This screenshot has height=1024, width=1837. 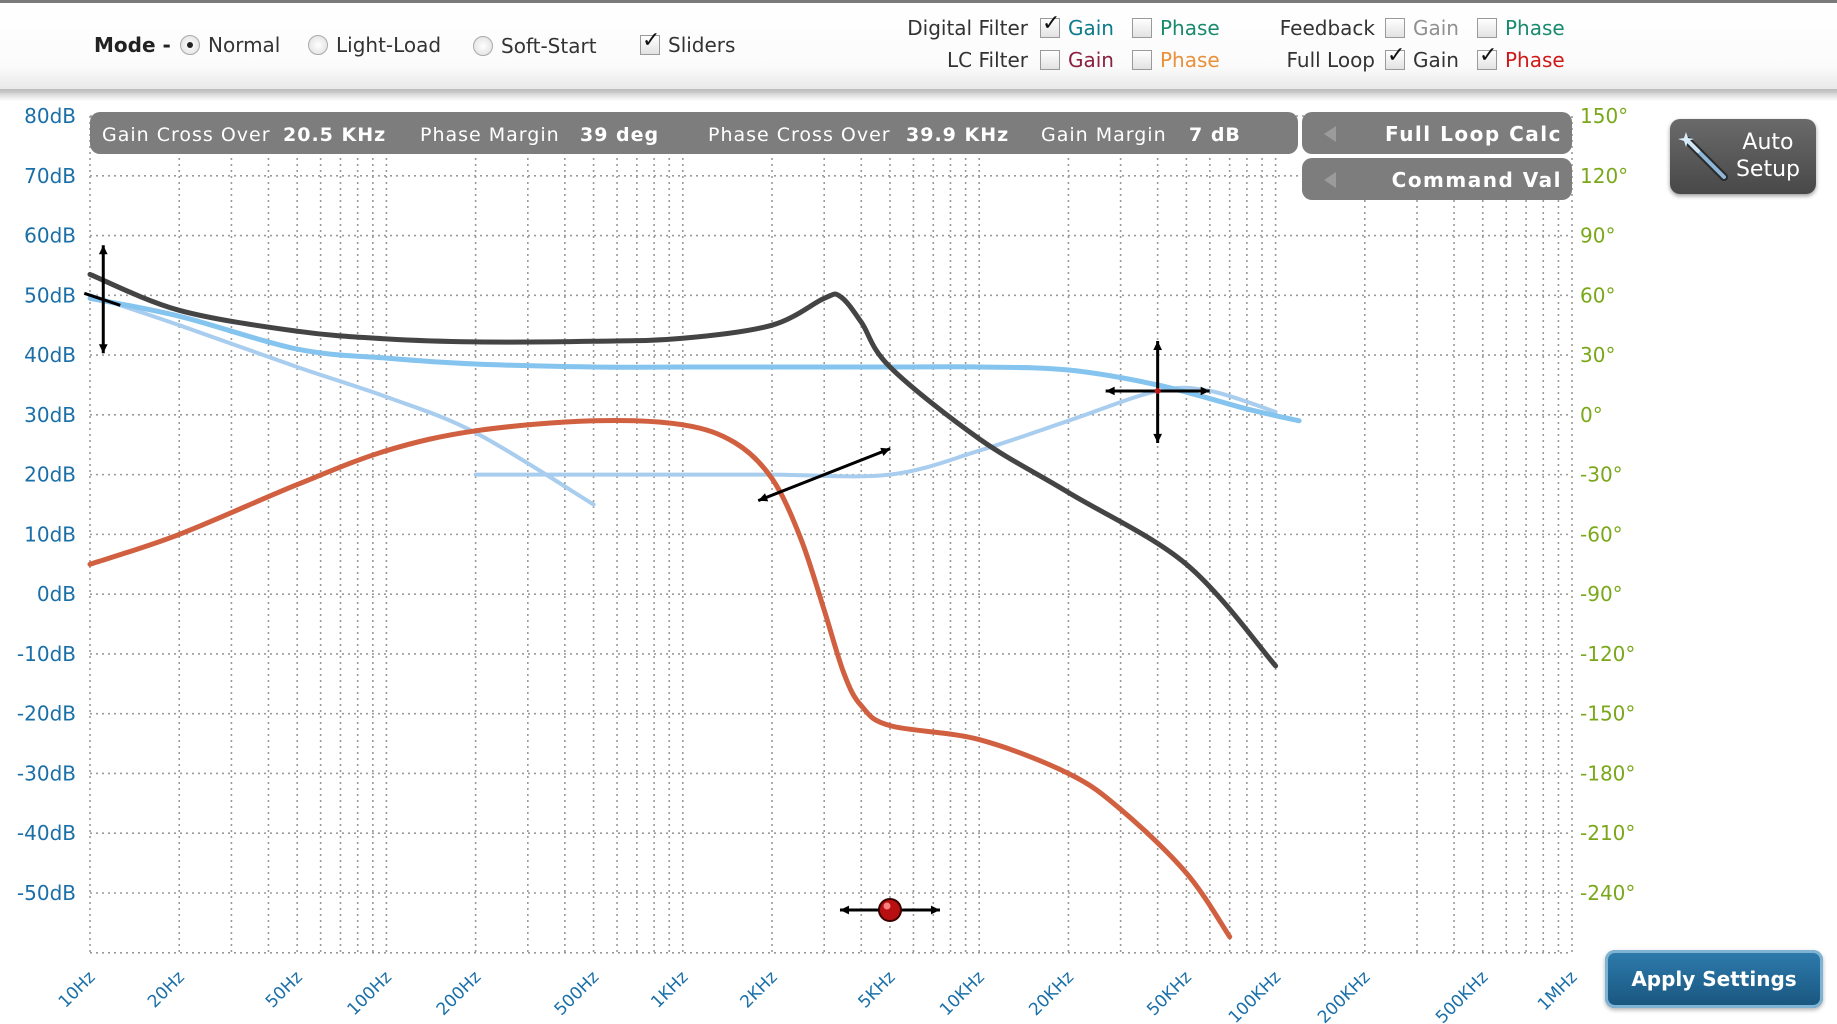 I want to click on frequency-tick-label: 50KHz, so click(x=1169, y=993).